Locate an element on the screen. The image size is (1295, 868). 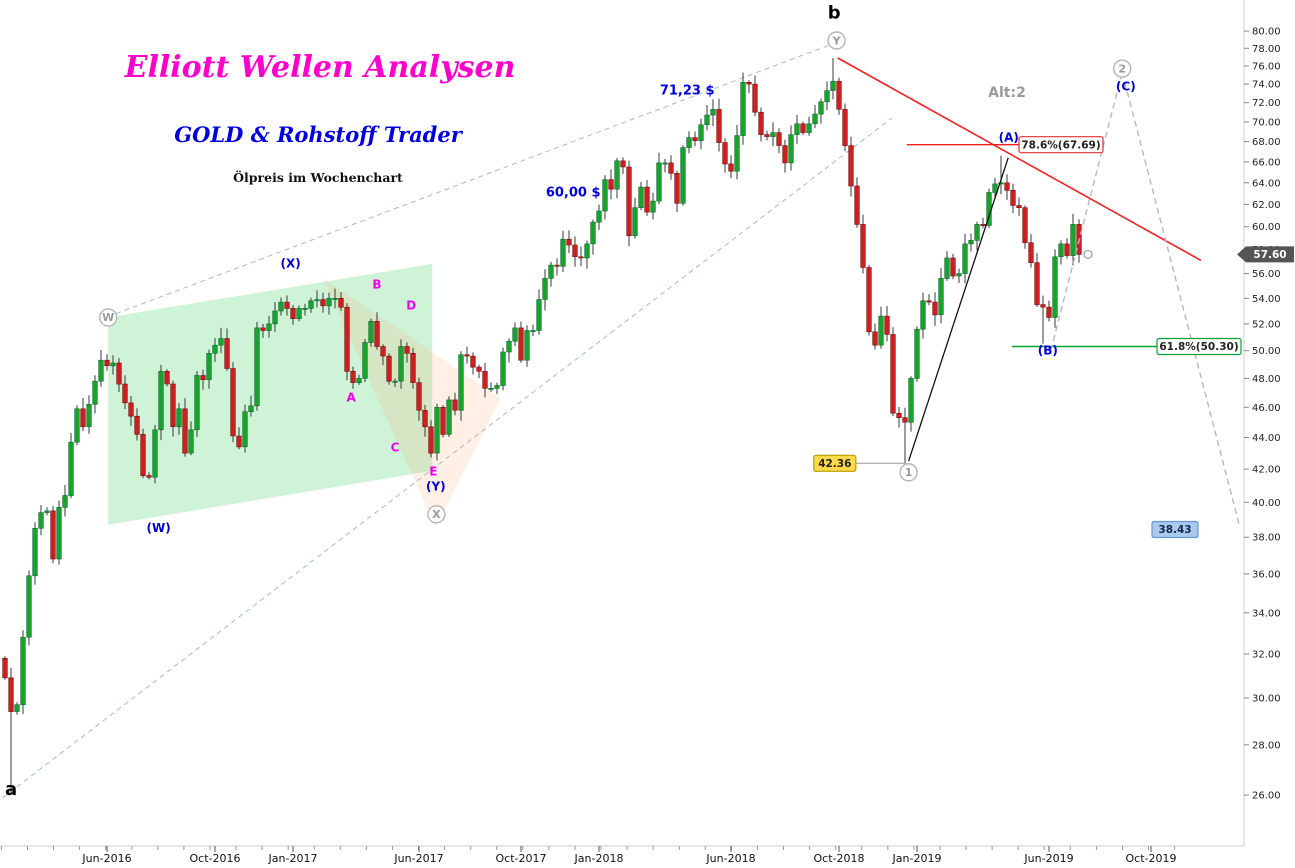
price-tick-label: 46.00 is located at coordinates (1266, 408).